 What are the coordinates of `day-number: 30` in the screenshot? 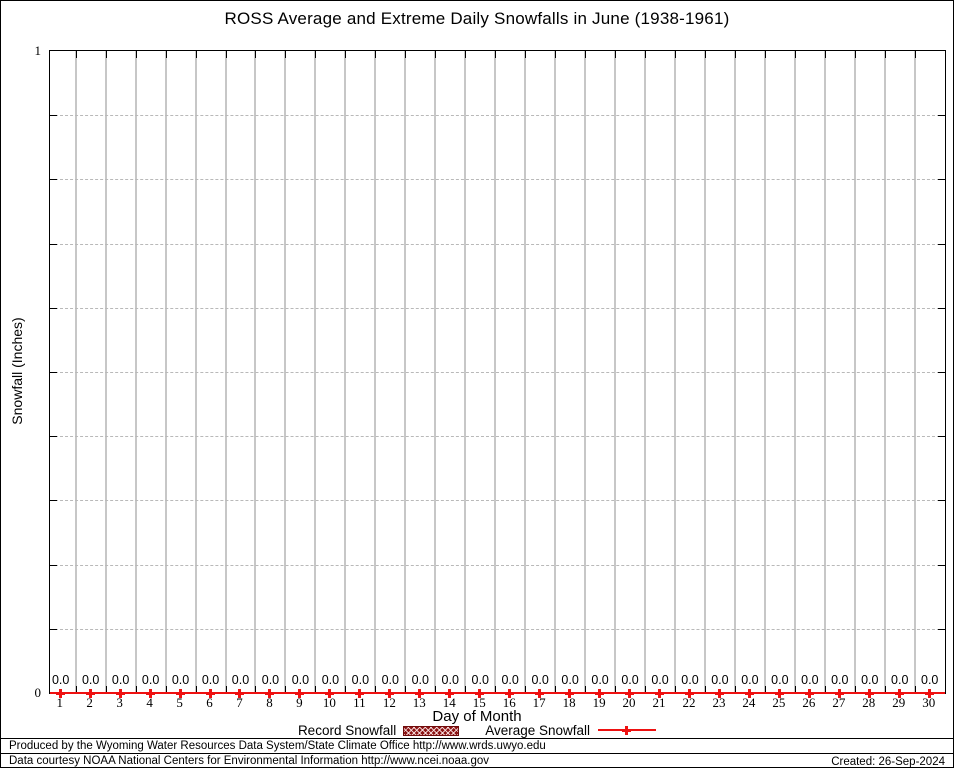 It's located at (929, 702).